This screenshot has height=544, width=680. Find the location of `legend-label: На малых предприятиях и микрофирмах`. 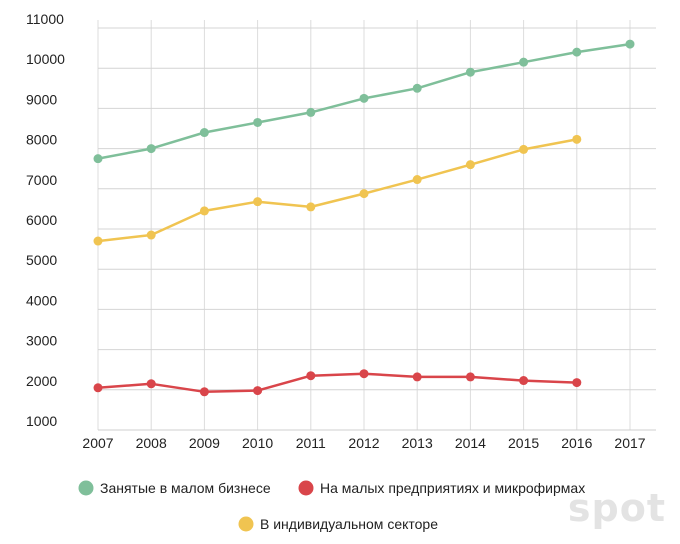

legend-label: На малых предприятиях и микрофирмах is located at coordinates (452, 488).